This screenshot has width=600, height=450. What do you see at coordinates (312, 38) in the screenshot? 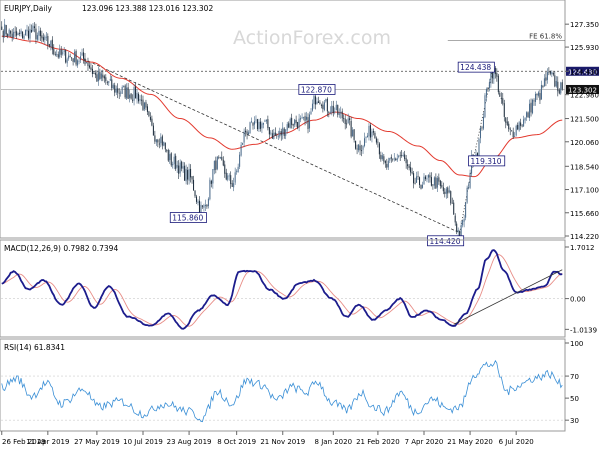
I see `watermark: ActionForex.com` at bounding box center [312, 38].